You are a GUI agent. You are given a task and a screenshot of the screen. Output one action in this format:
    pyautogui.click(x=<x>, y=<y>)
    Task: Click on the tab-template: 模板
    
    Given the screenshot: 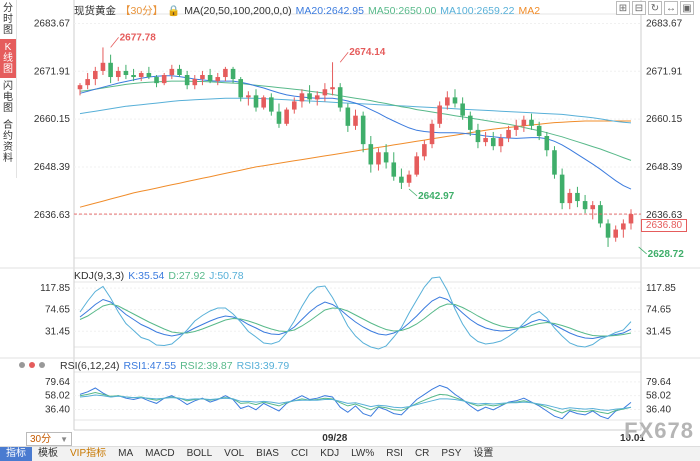 What is the action you would take?
    pyautogui.click(x=48, y=453)
    